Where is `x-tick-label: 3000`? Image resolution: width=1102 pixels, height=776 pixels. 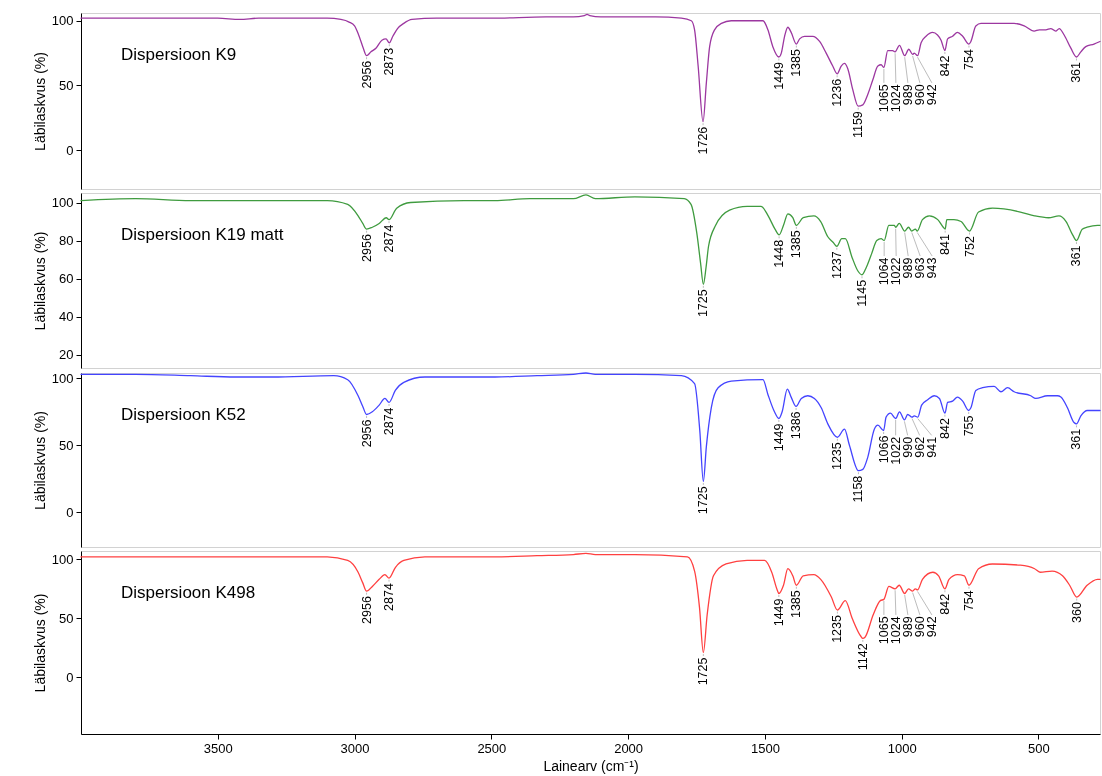 x-tick-label: 3000 is located at coordinates (355, 748).